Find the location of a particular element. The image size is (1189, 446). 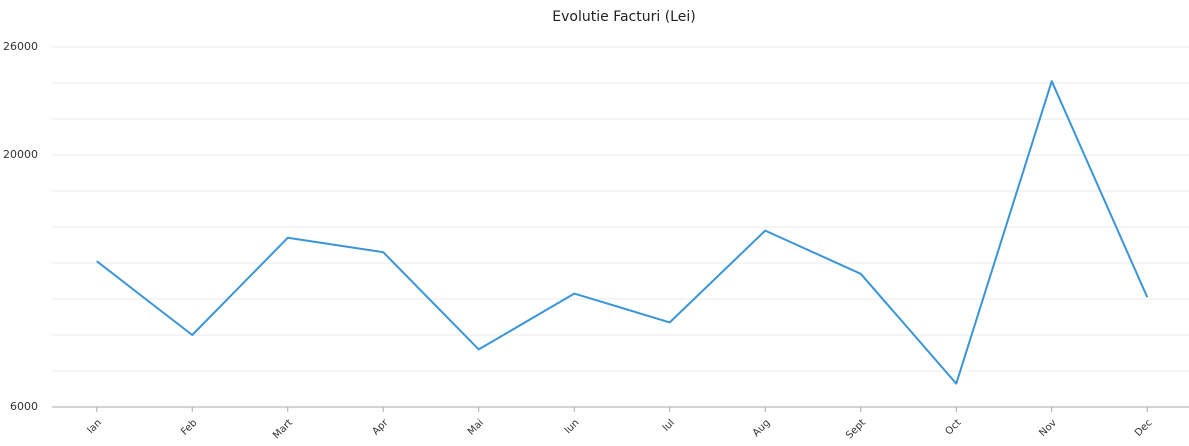

chart-title: Evolutie Facturi (Lei) is located at coordinates (623, 17).